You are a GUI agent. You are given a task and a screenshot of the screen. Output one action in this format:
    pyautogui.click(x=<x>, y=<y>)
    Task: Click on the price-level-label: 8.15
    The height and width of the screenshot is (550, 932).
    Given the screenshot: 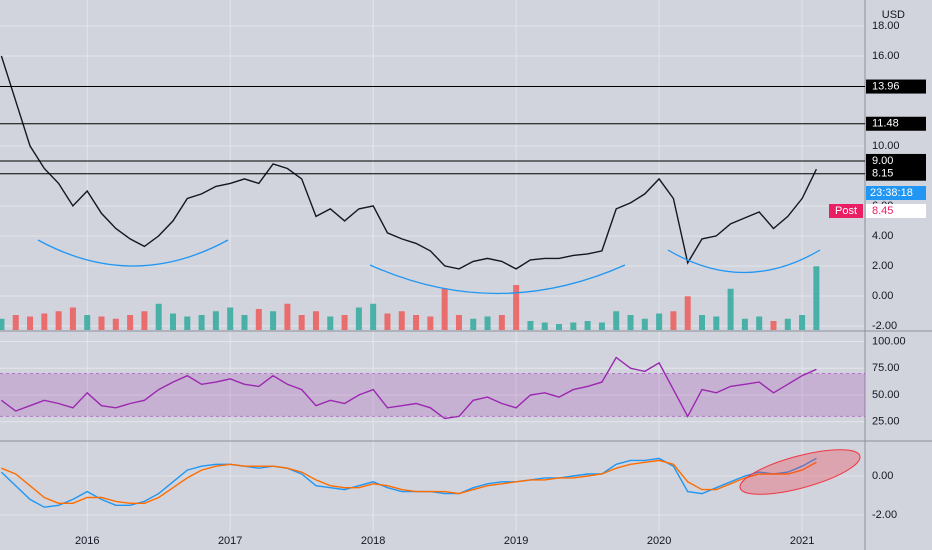 What is the action you would take?
    pyautogui.click(x=882, y=174)
    